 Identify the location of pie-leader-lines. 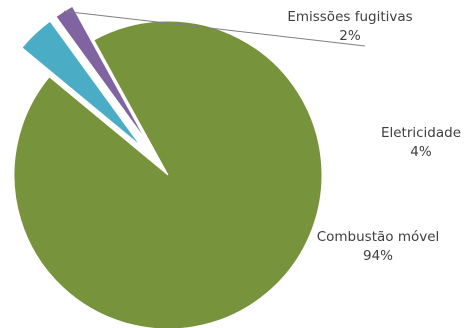
(214, 28).